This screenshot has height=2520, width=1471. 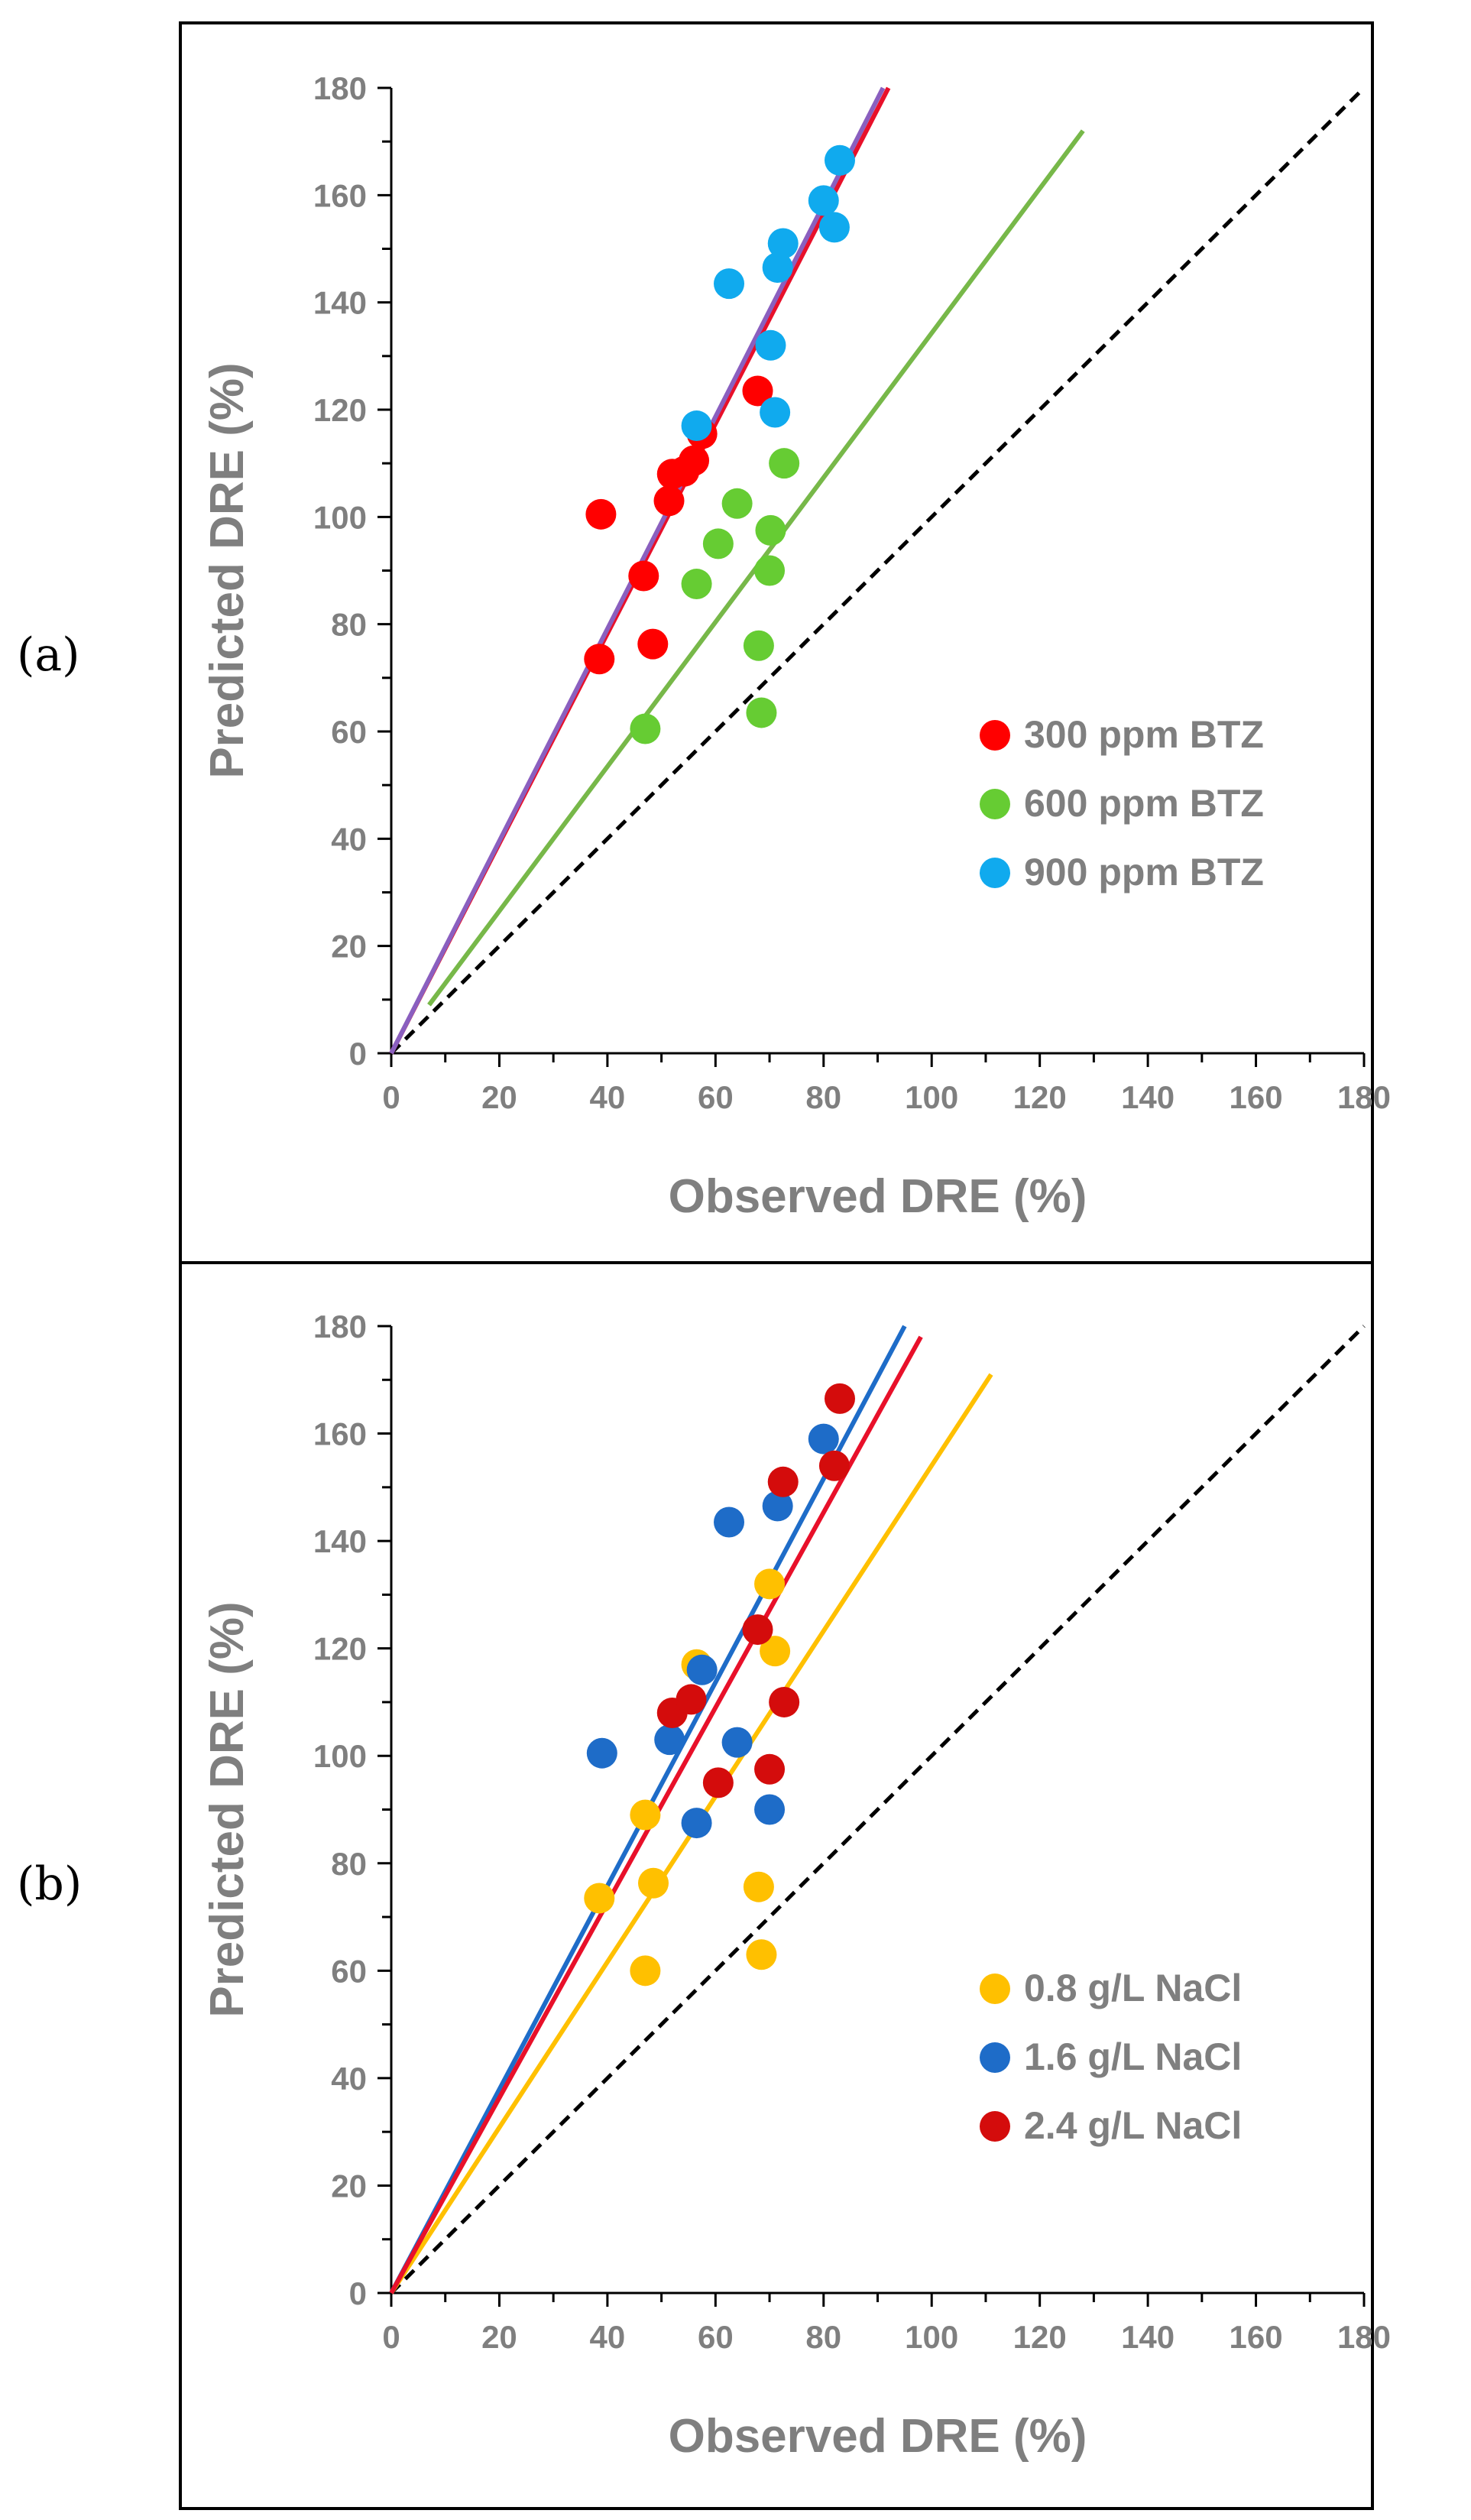 What do you see at coordinates (1144, 872) in the screenshot?
I see `legend-label: 900 ppm BTZ` at bounding box center [1144, 872].